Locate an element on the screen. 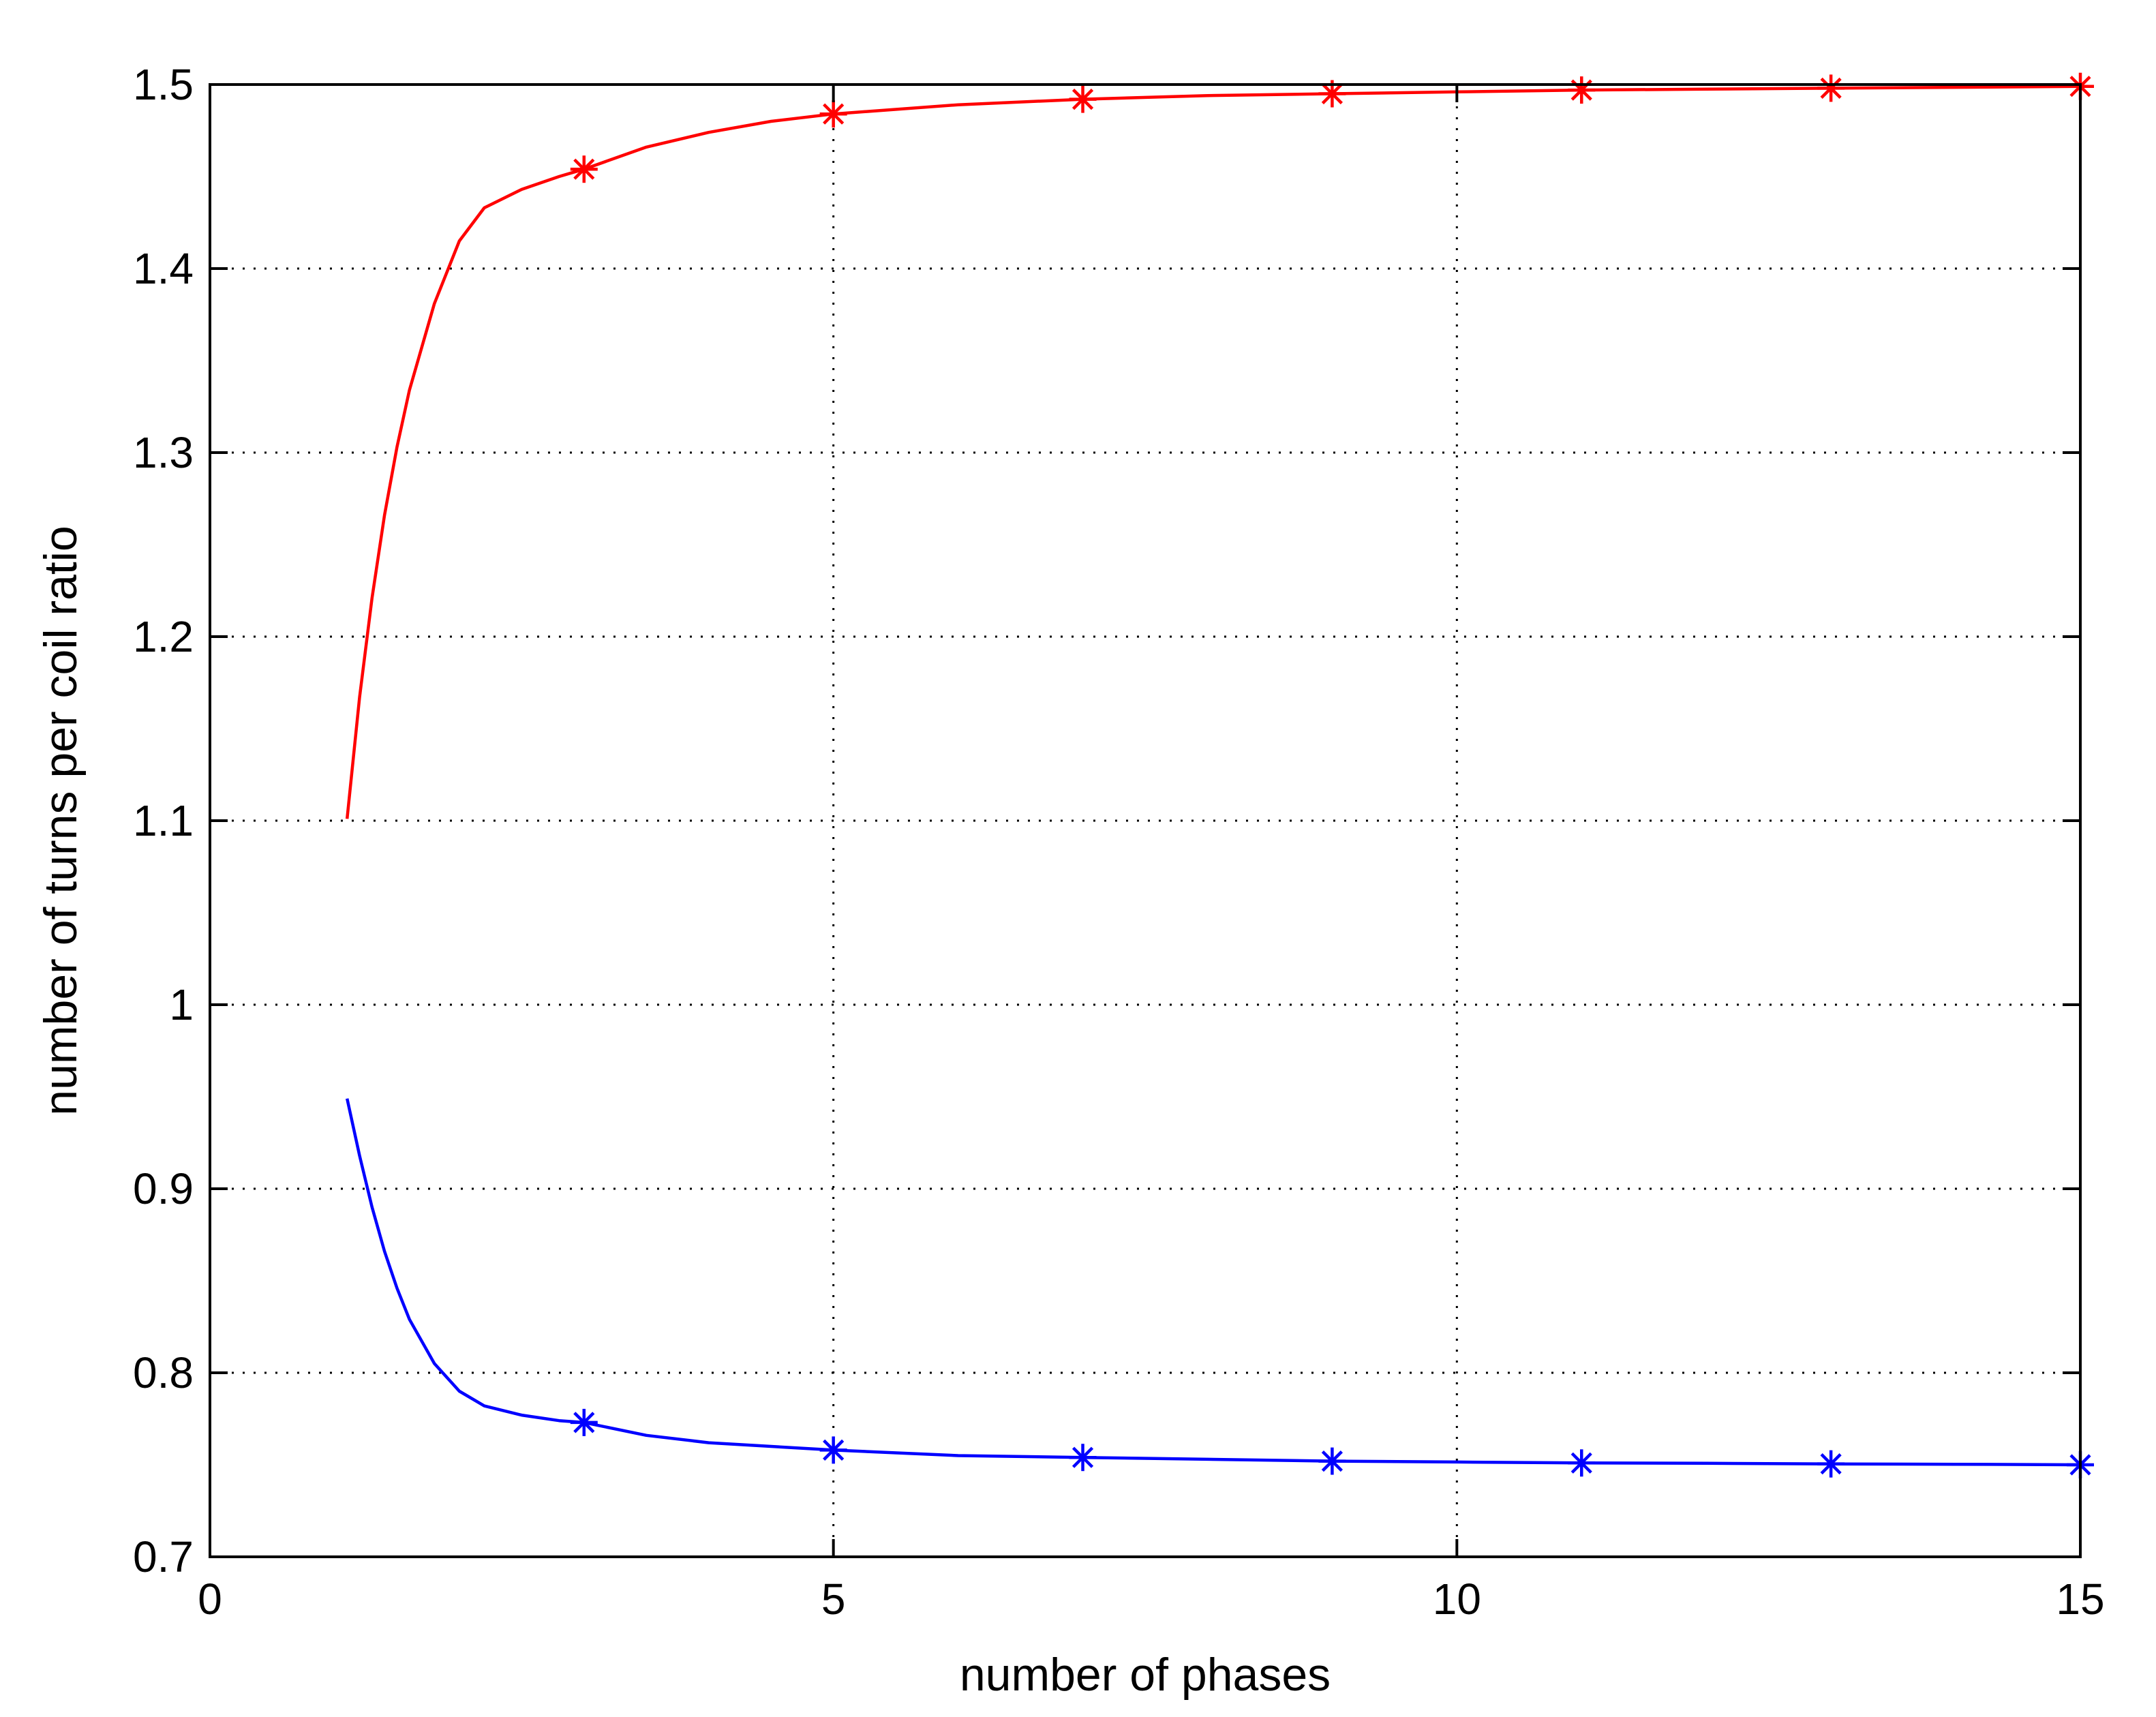  y-tick-label: 1.1 is located at coordinates (163, 821).